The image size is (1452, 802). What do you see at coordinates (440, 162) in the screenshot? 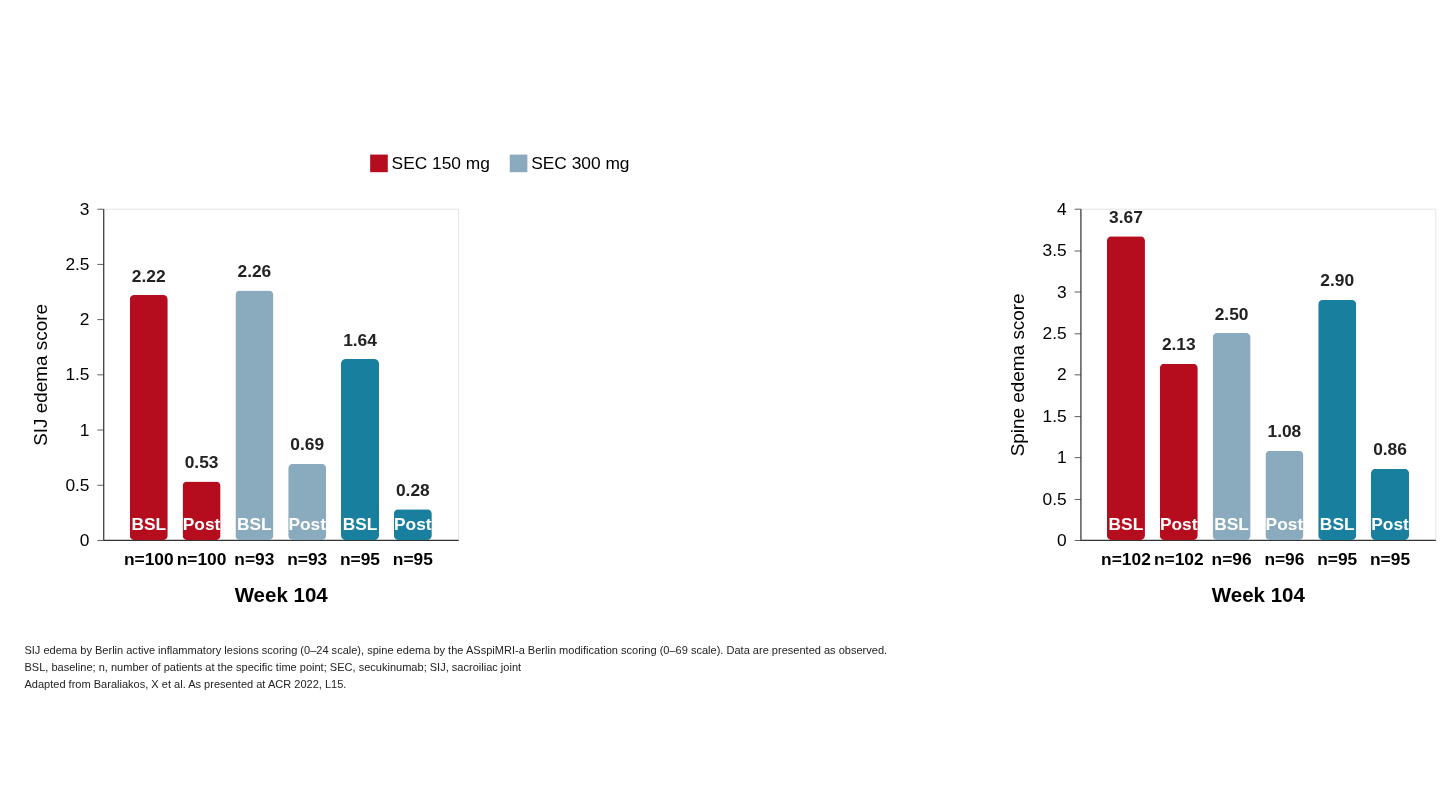
I see `legend-label: SEC 150 mg` at bounding box center [440, 162].